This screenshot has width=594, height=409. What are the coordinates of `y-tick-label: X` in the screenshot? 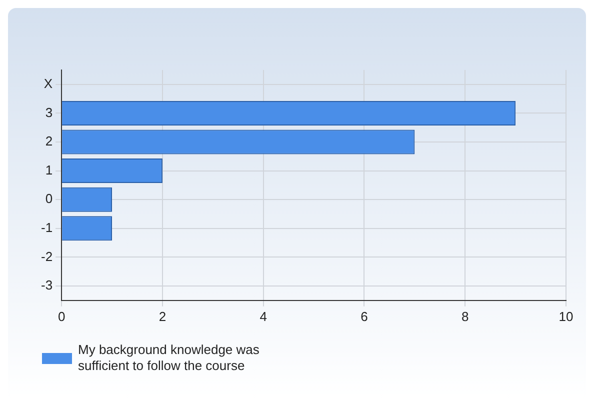 It's located at (48, 83).